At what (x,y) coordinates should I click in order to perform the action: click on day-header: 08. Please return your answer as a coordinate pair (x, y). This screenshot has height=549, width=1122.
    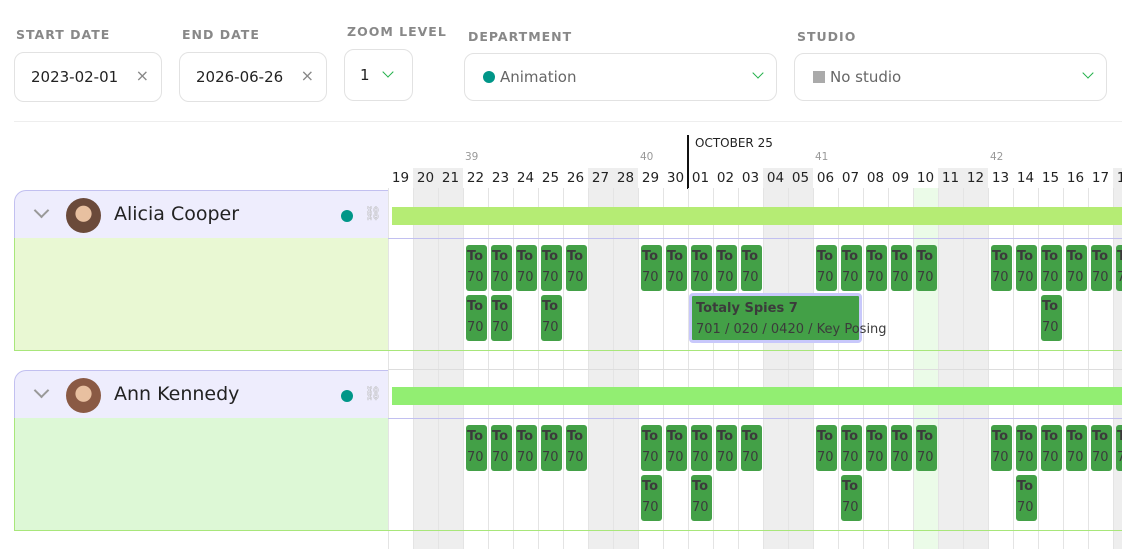
    Looking at the image, I should click on (875, 178).